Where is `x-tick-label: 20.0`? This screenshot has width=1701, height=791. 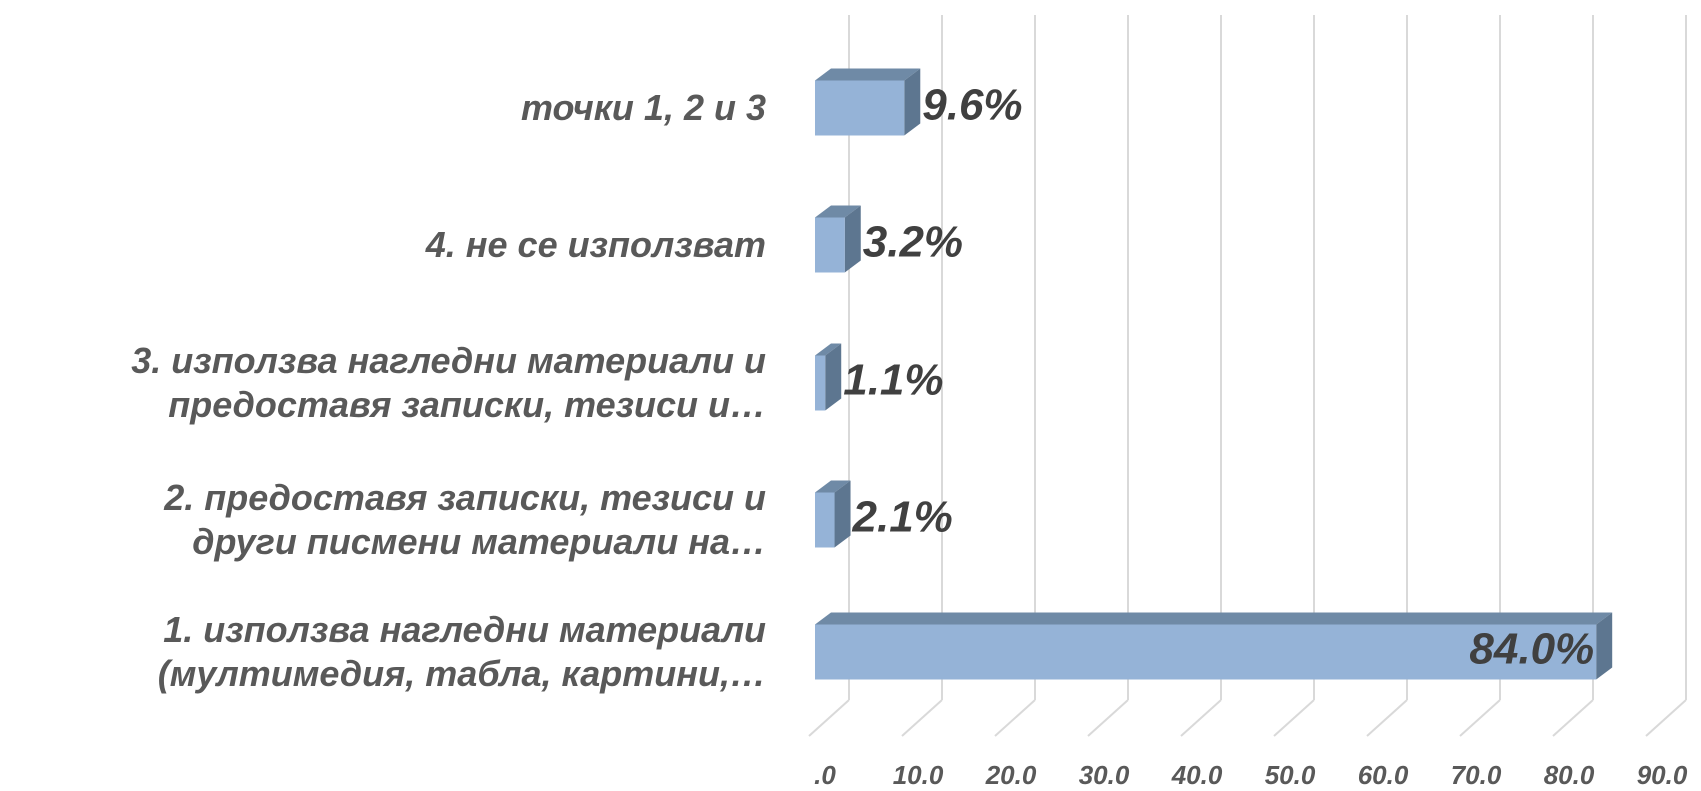
x-tick-label: 20.0 is located at coordinates (1011, 775).